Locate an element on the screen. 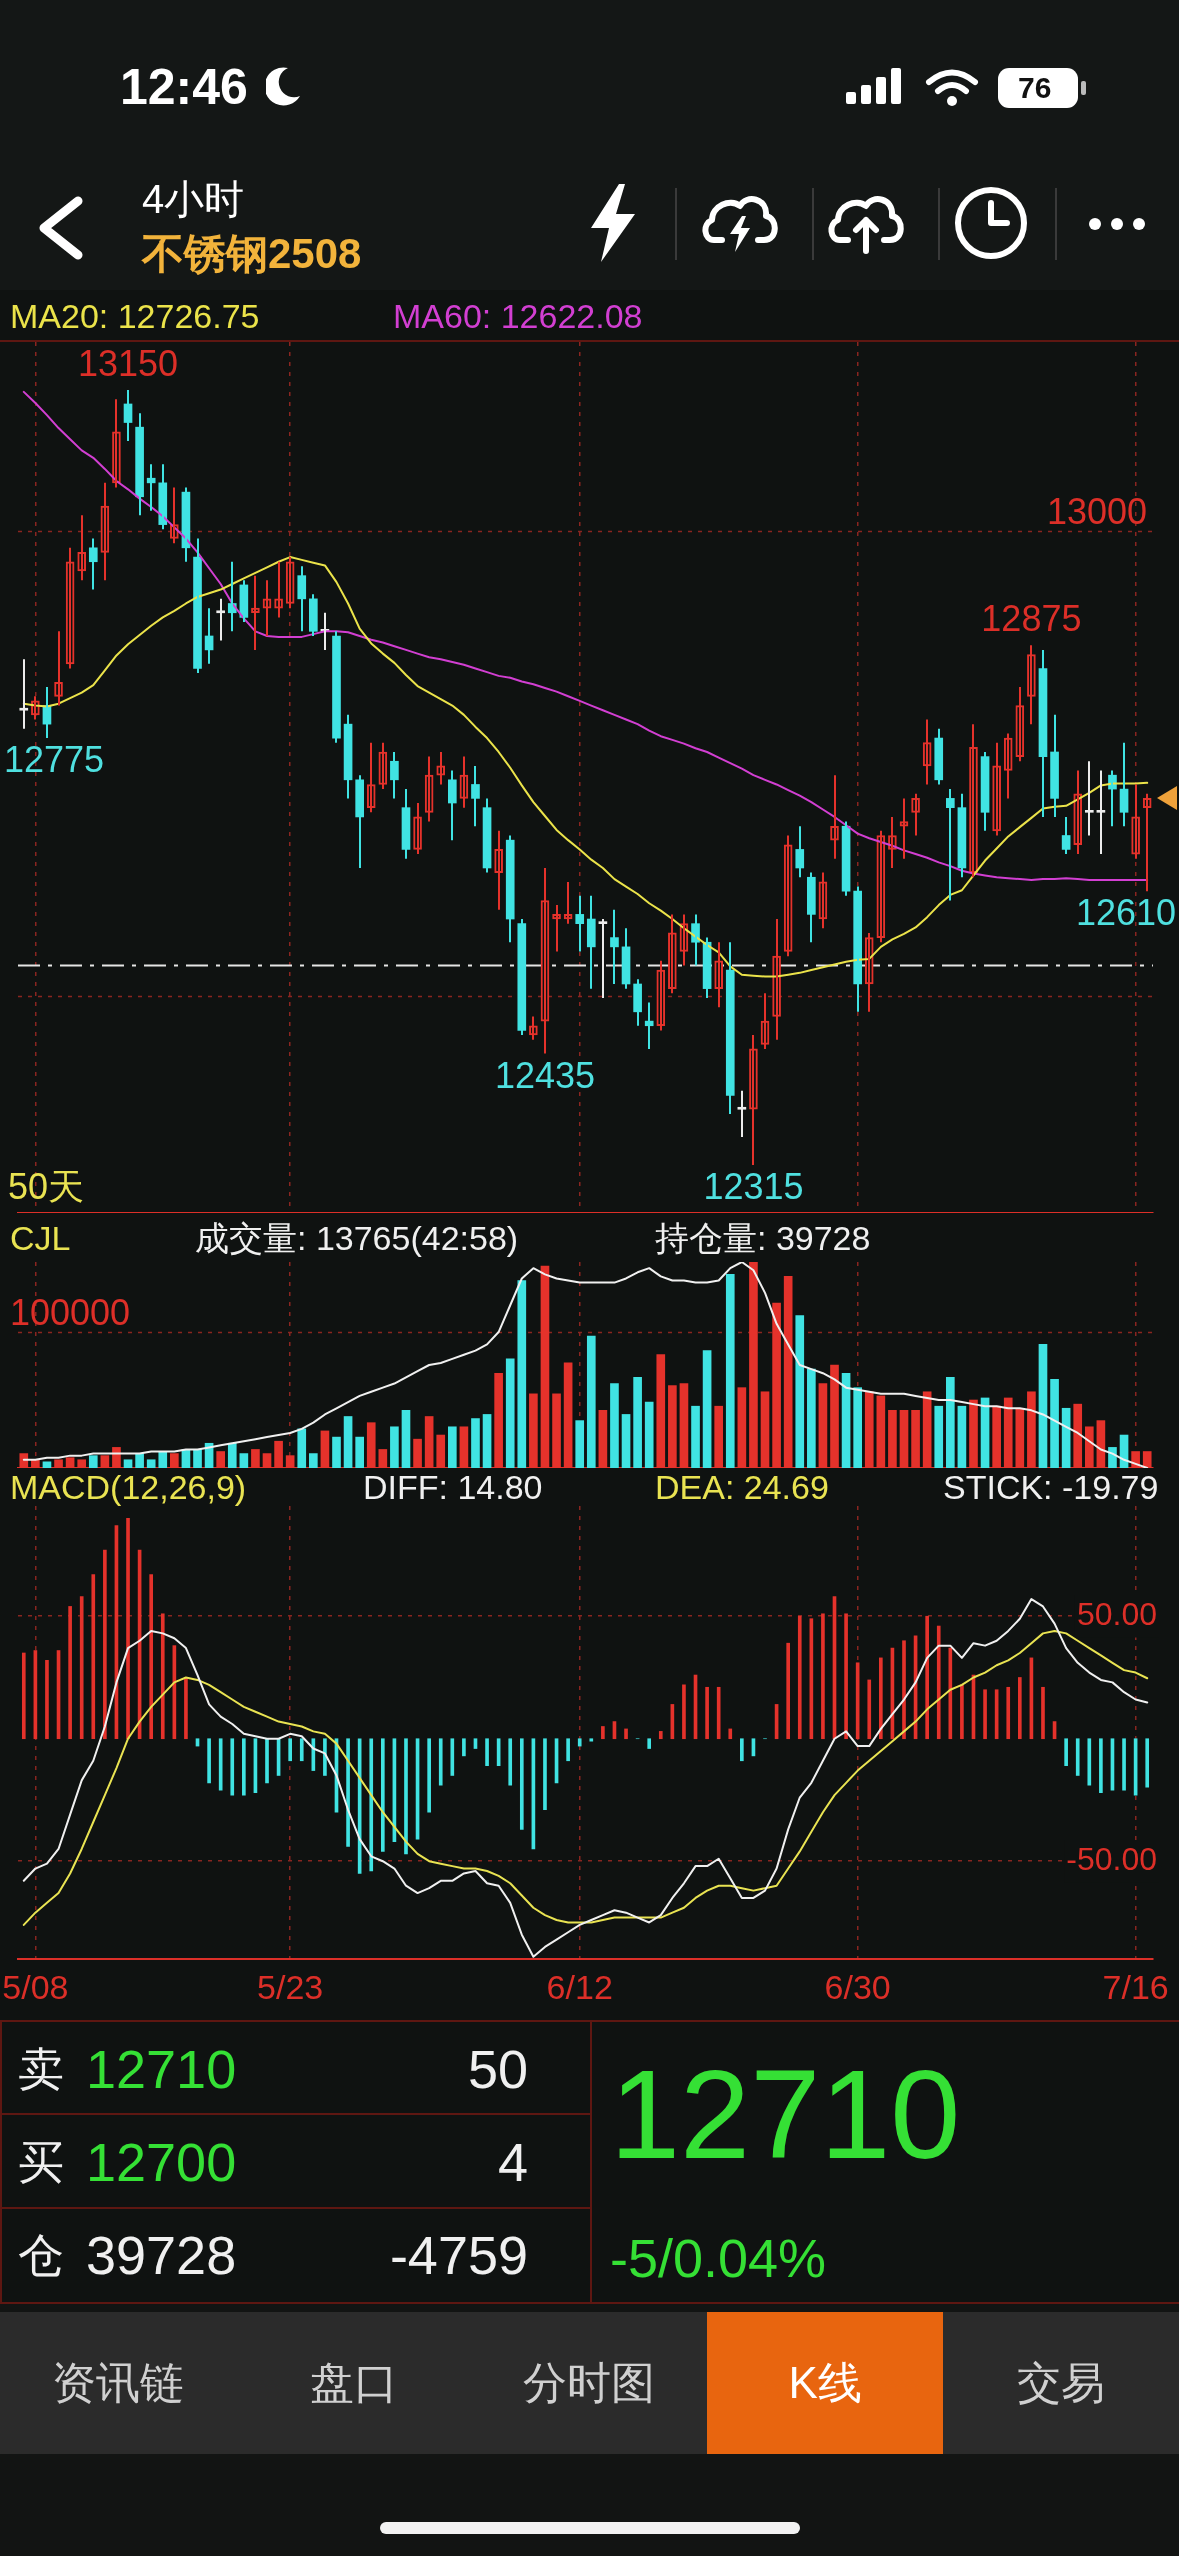  text: 交易 is located at coordinates (1061, 2382).